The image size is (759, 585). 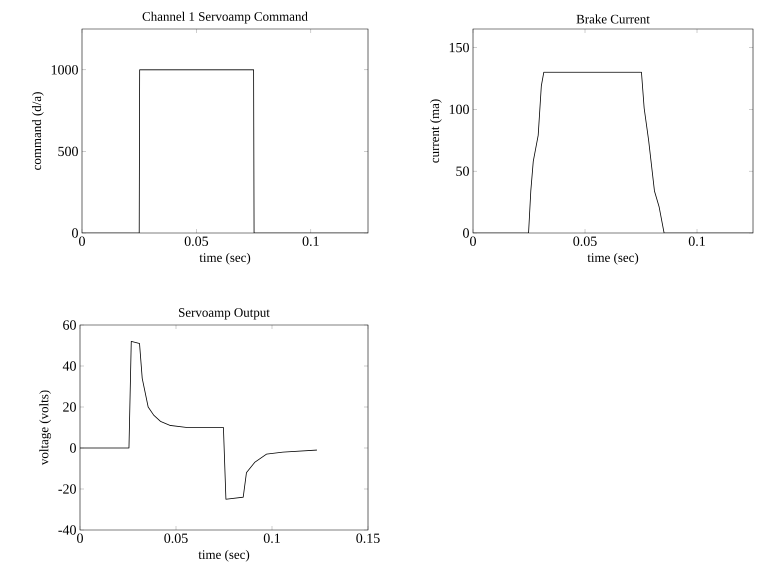 I want to click on y-axis-title: current (ma), so click(x=436, y=131).